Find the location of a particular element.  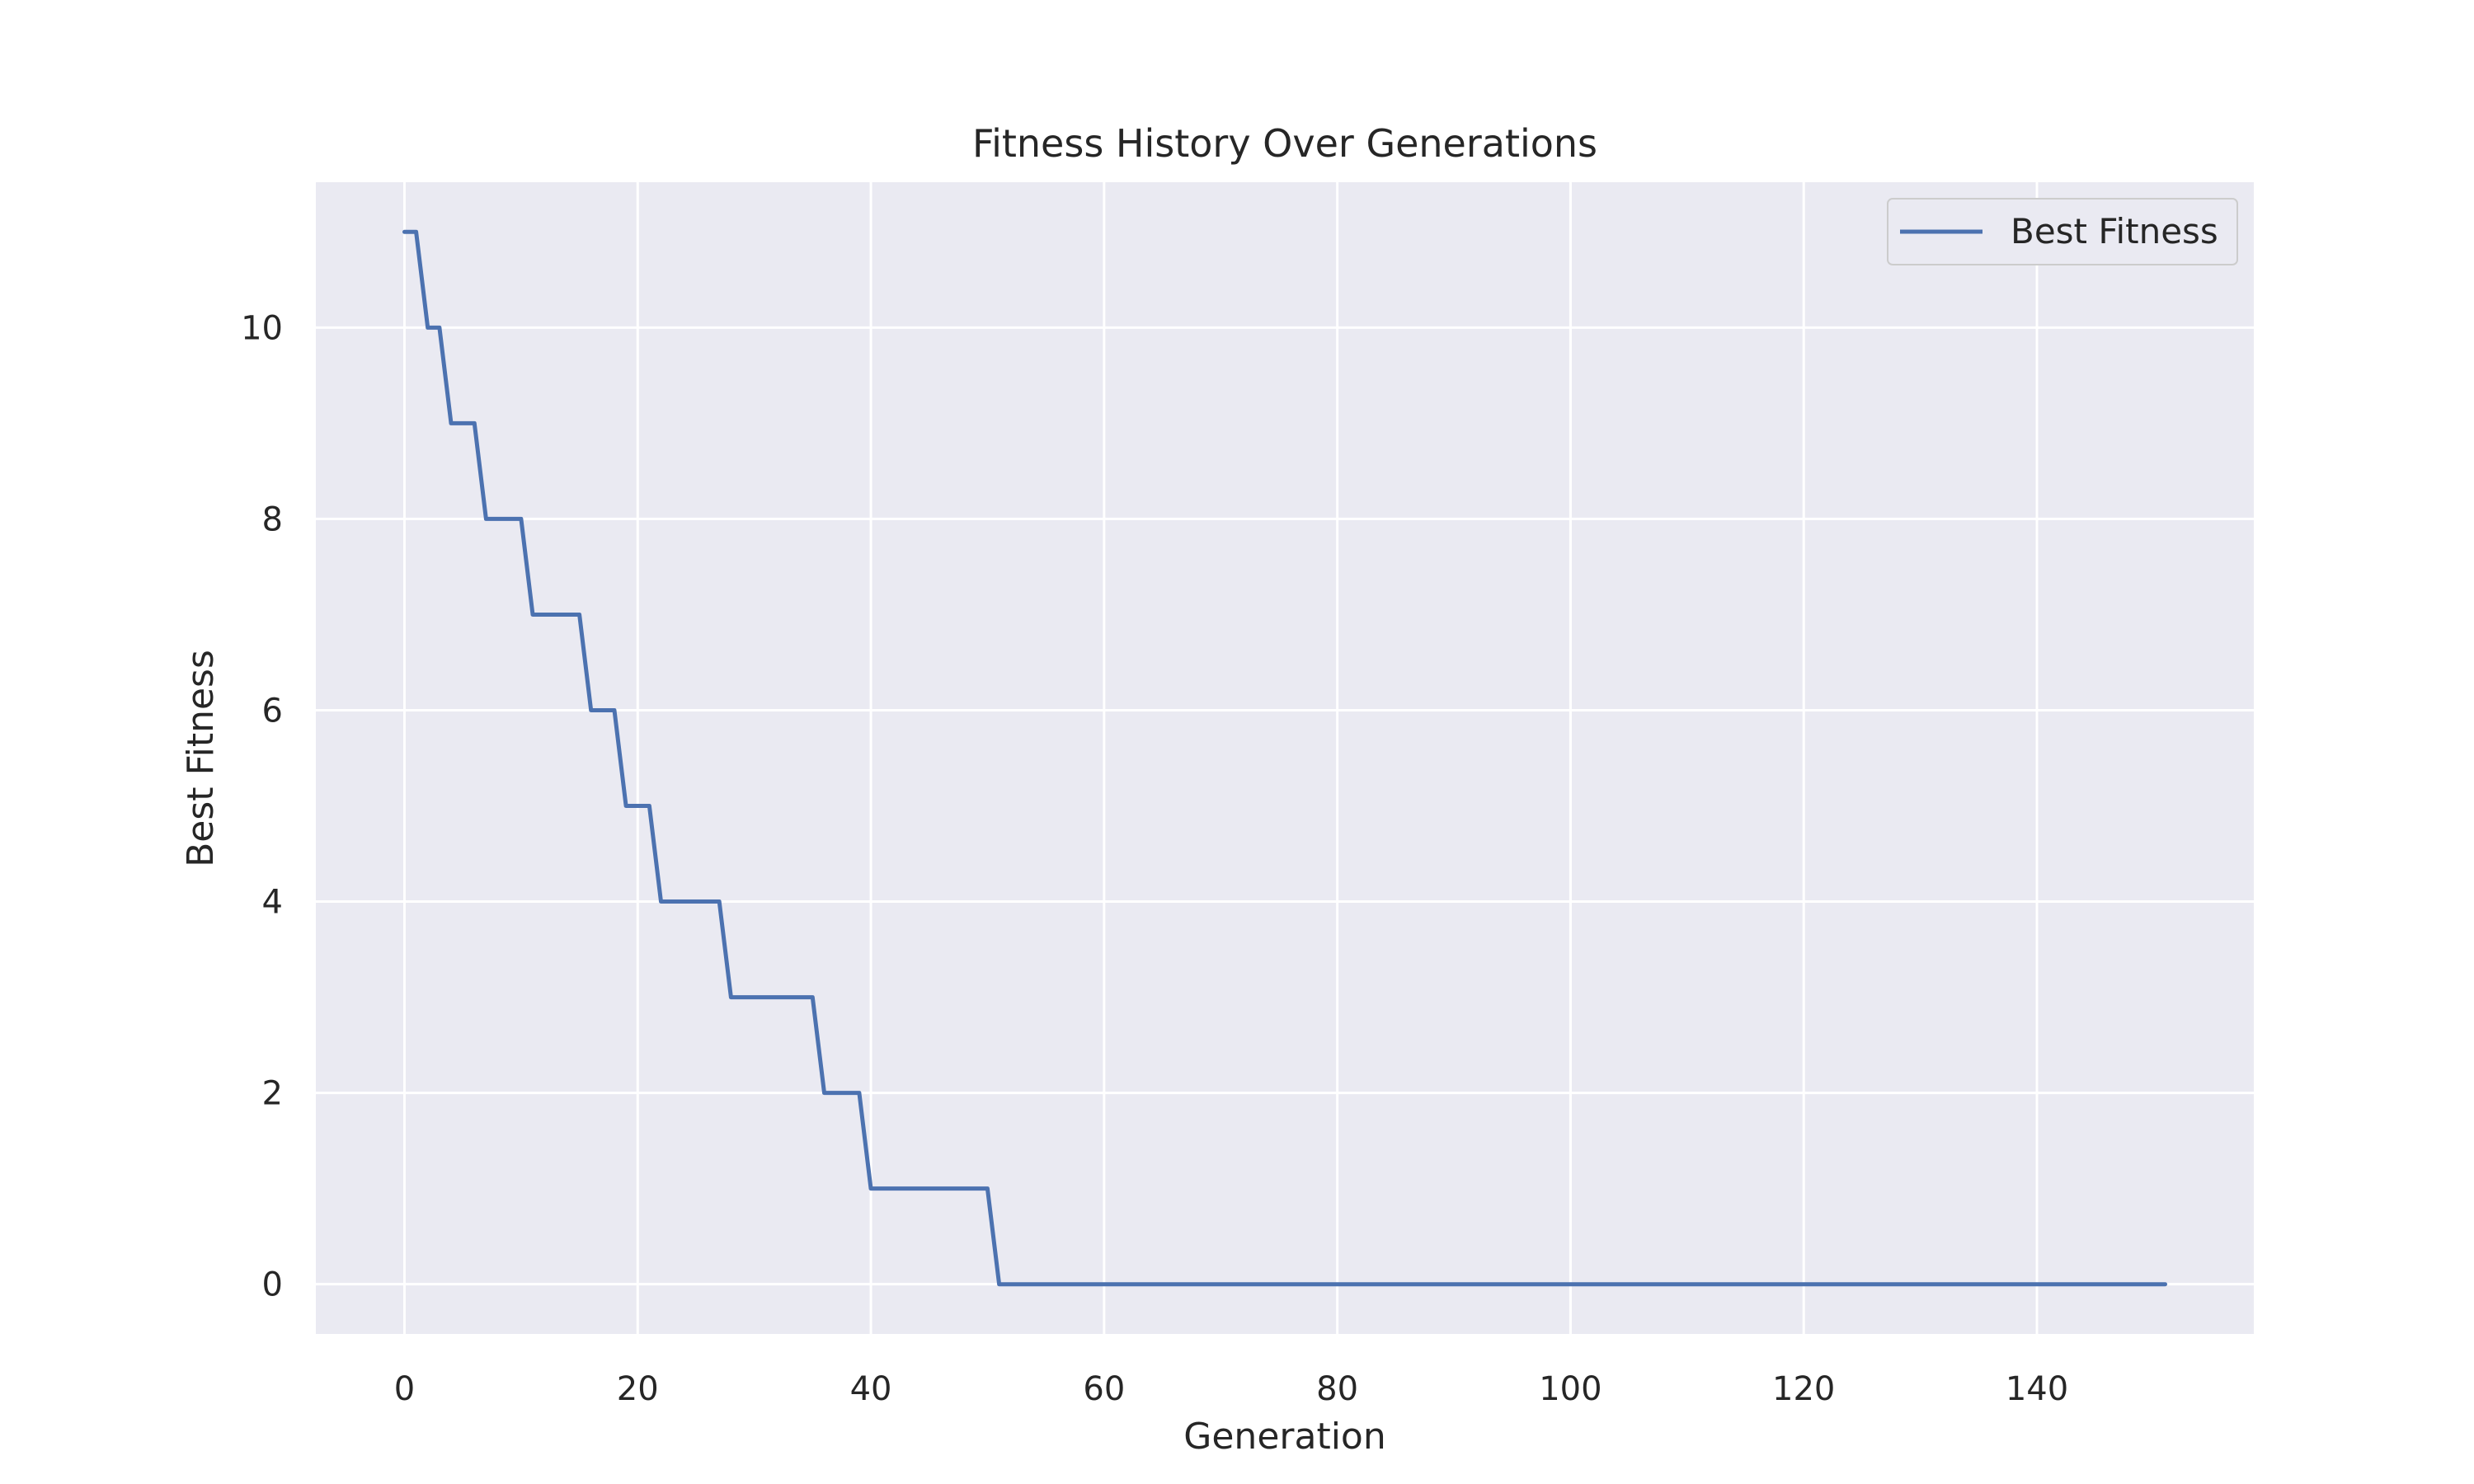

x-tick-20: 20 is located at coordinates (638, 1389).